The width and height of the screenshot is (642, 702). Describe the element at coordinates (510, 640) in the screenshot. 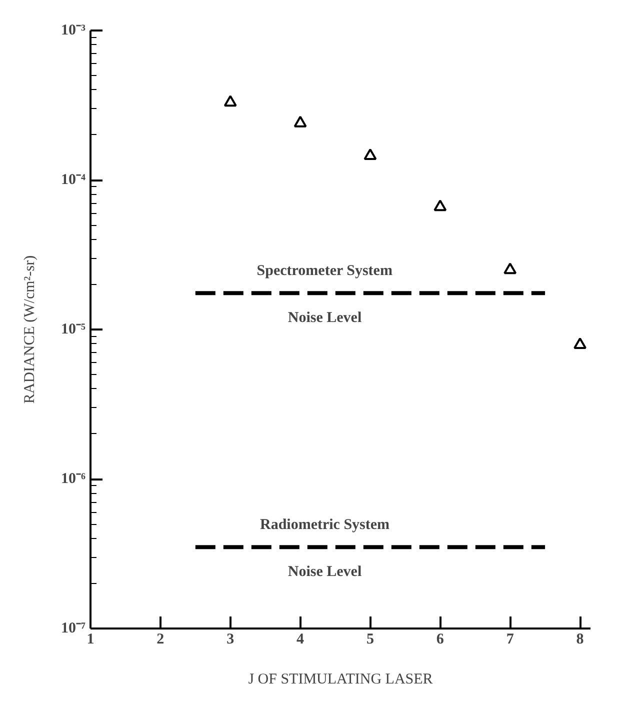

I see `x-tick-label: 7` at that location.